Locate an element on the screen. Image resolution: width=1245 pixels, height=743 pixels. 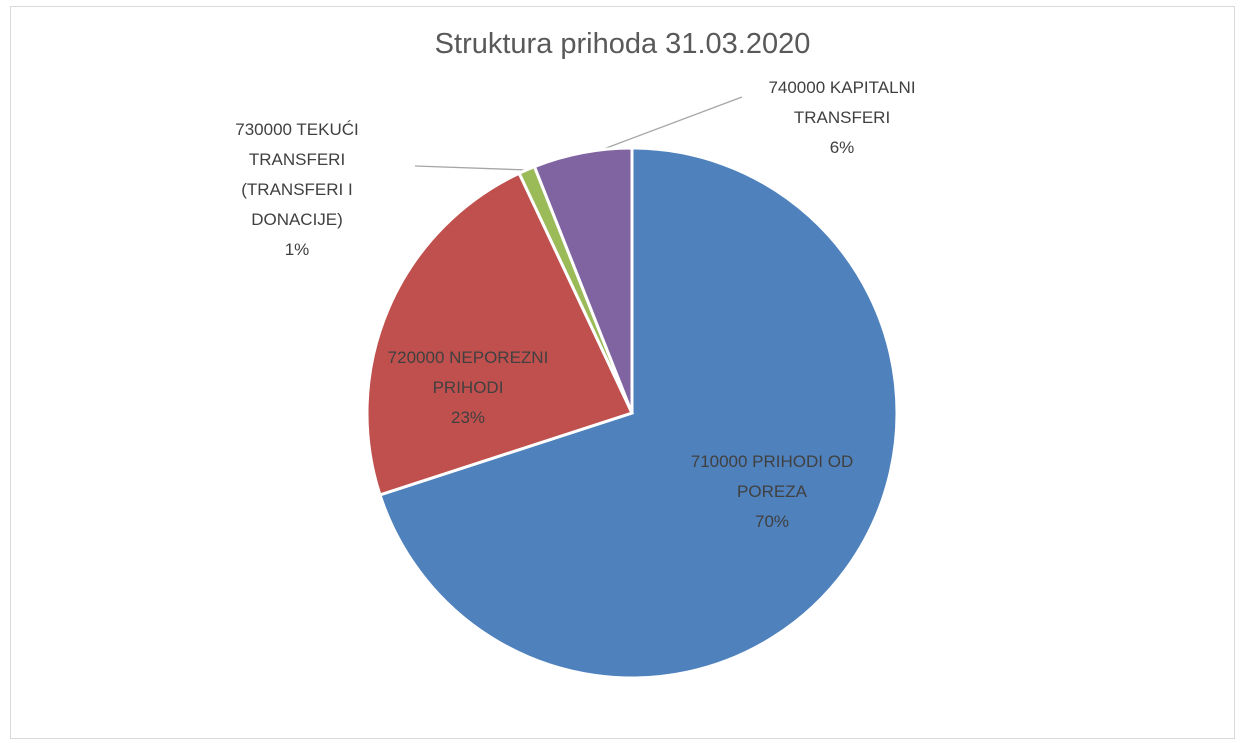
category-label: 720000 NEPOREZNI PRIHODI is located at coordinates (468, 372).